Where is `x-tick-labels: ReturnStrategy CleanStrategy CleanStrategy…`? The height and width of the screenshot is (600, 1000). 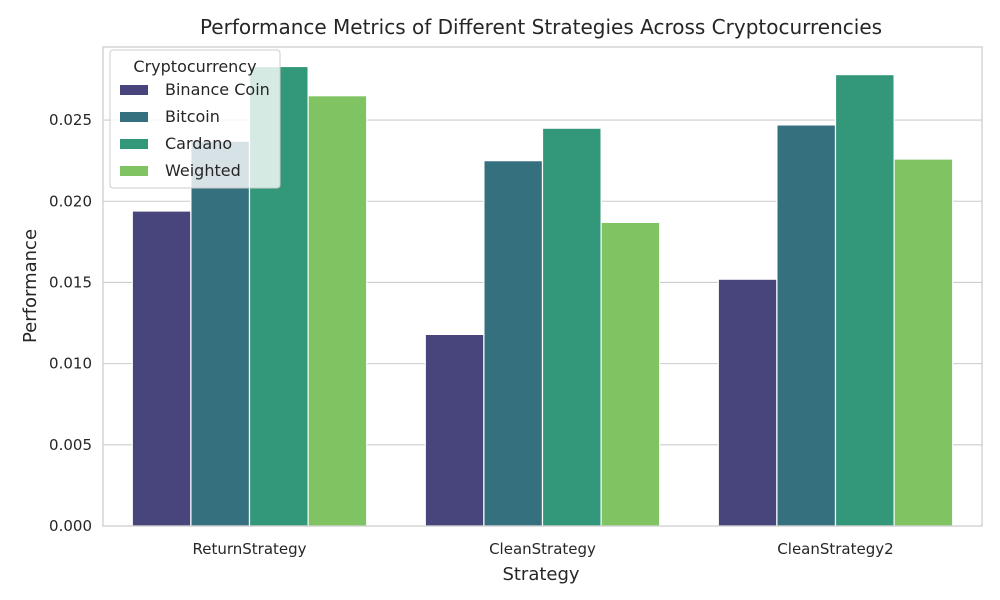
x-tick-labels: ReturnStrategy CleanStrategy CleanStrategy… is located at coordinates (542, 549).